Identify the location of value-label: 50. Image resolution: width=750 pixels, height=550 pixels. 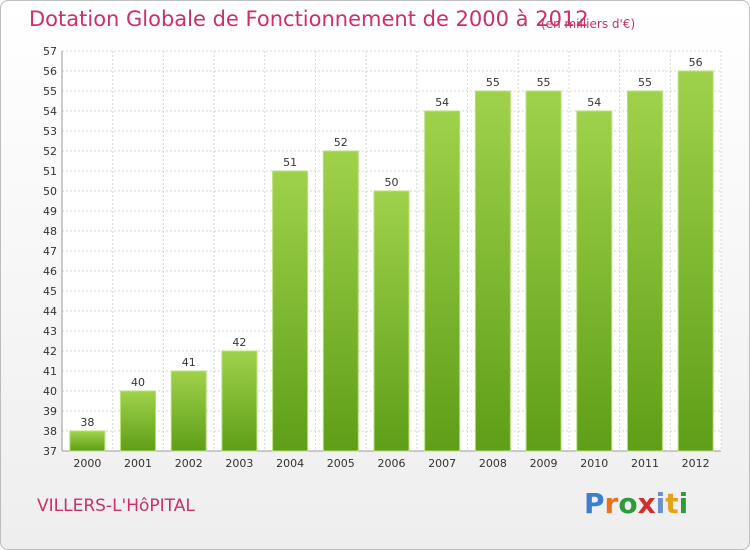
(392, 182).